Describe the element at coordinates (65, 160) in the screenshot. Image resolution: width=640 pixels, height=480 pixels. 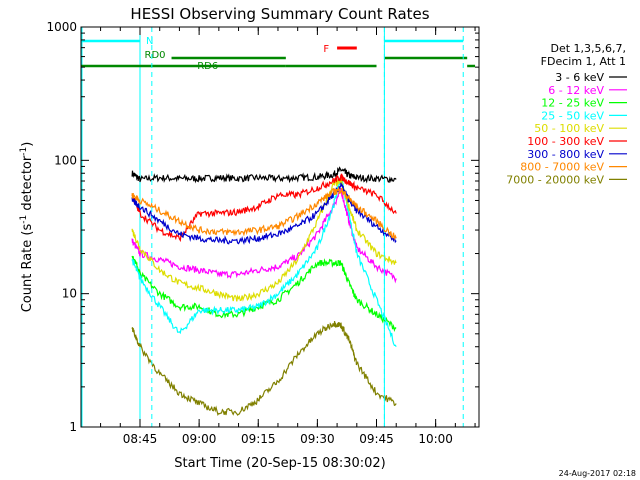
I see `y-tick-label: 100` at that location.